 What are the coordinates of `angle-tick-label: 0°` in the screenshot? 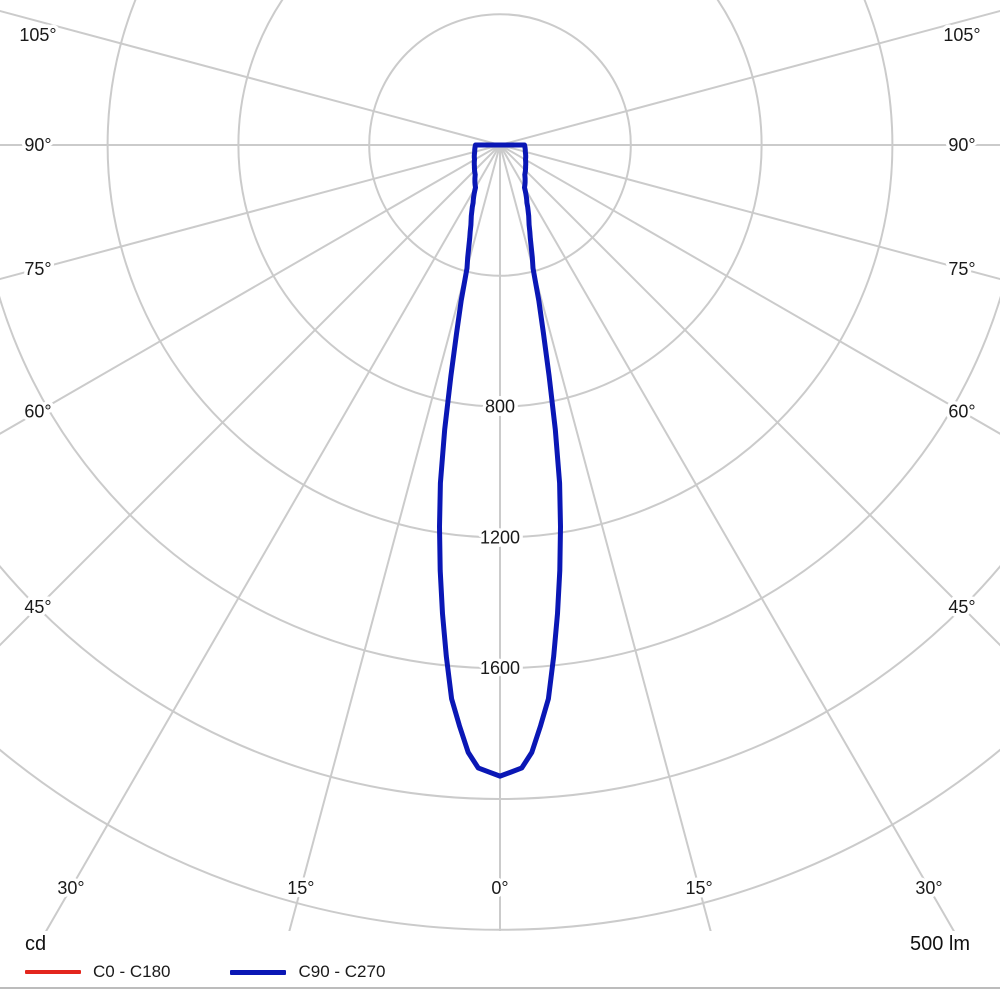 It's located at (499, 888).